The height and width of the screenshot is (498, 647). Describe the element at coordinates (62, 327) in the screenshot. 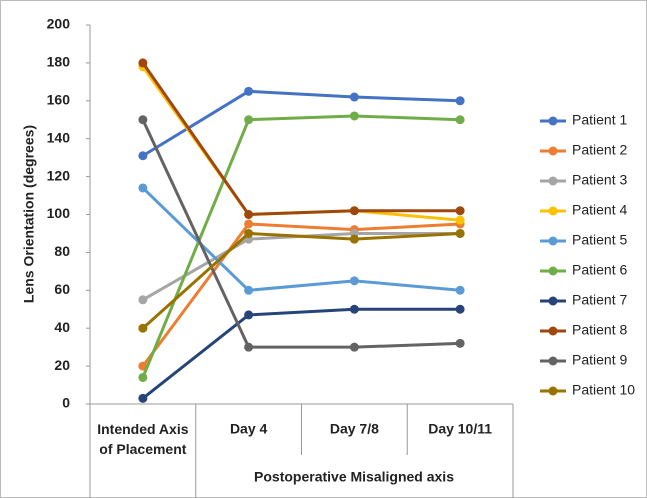

I see `y-tick-label: 40` at that location.